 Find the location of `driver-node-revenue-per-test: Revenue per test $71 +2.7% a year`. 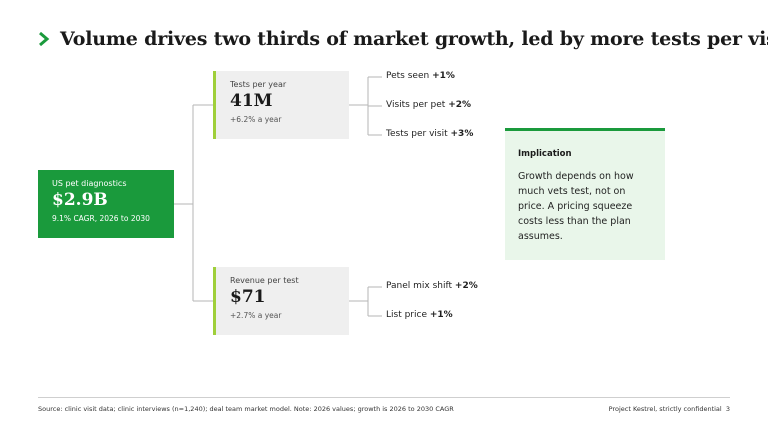

driver-node-revenue-per-test: Revenue per test $71 +2.7% a year is located at coordinates (281, 301).